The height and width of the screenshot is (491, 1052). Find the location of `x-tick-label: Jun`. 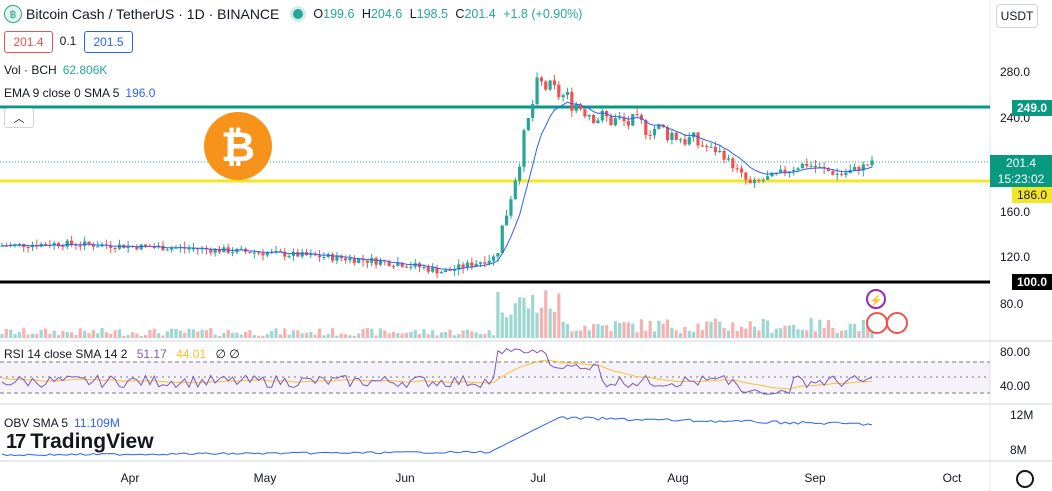

x-tick-label: Jun is located at coordinates (404, 478).